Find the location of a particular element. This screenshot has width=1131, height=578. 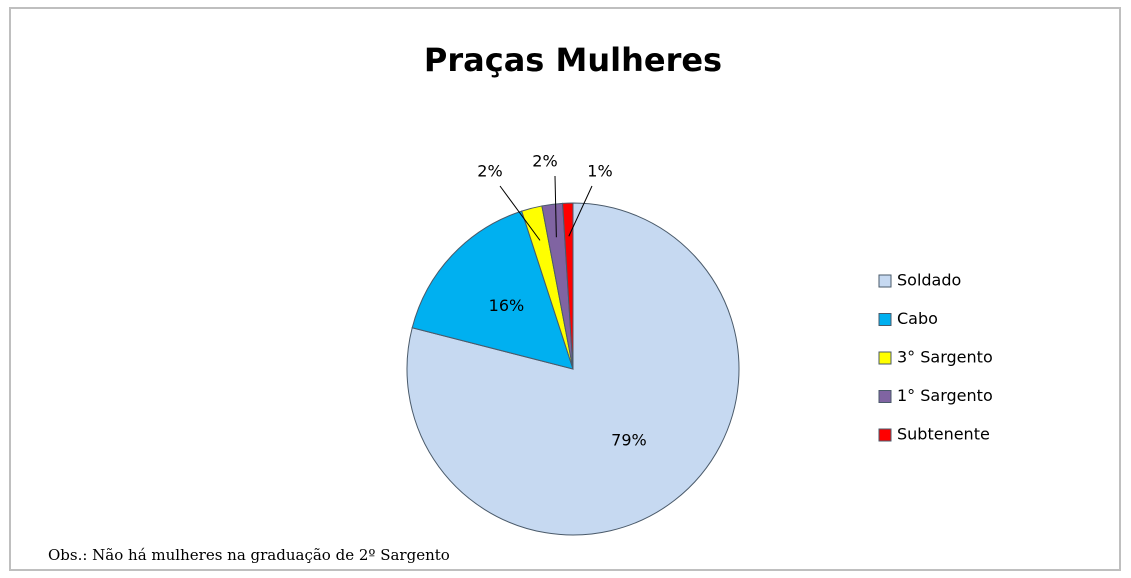

legend-label: 1° Sargento is located at coordinates (945, 395).